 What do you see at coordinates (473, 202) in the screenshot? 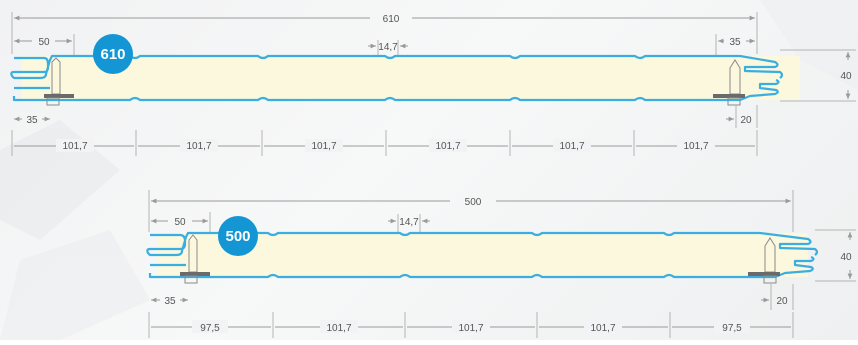
I see `overall-width-label: 500` at bounding box center [473, 202].